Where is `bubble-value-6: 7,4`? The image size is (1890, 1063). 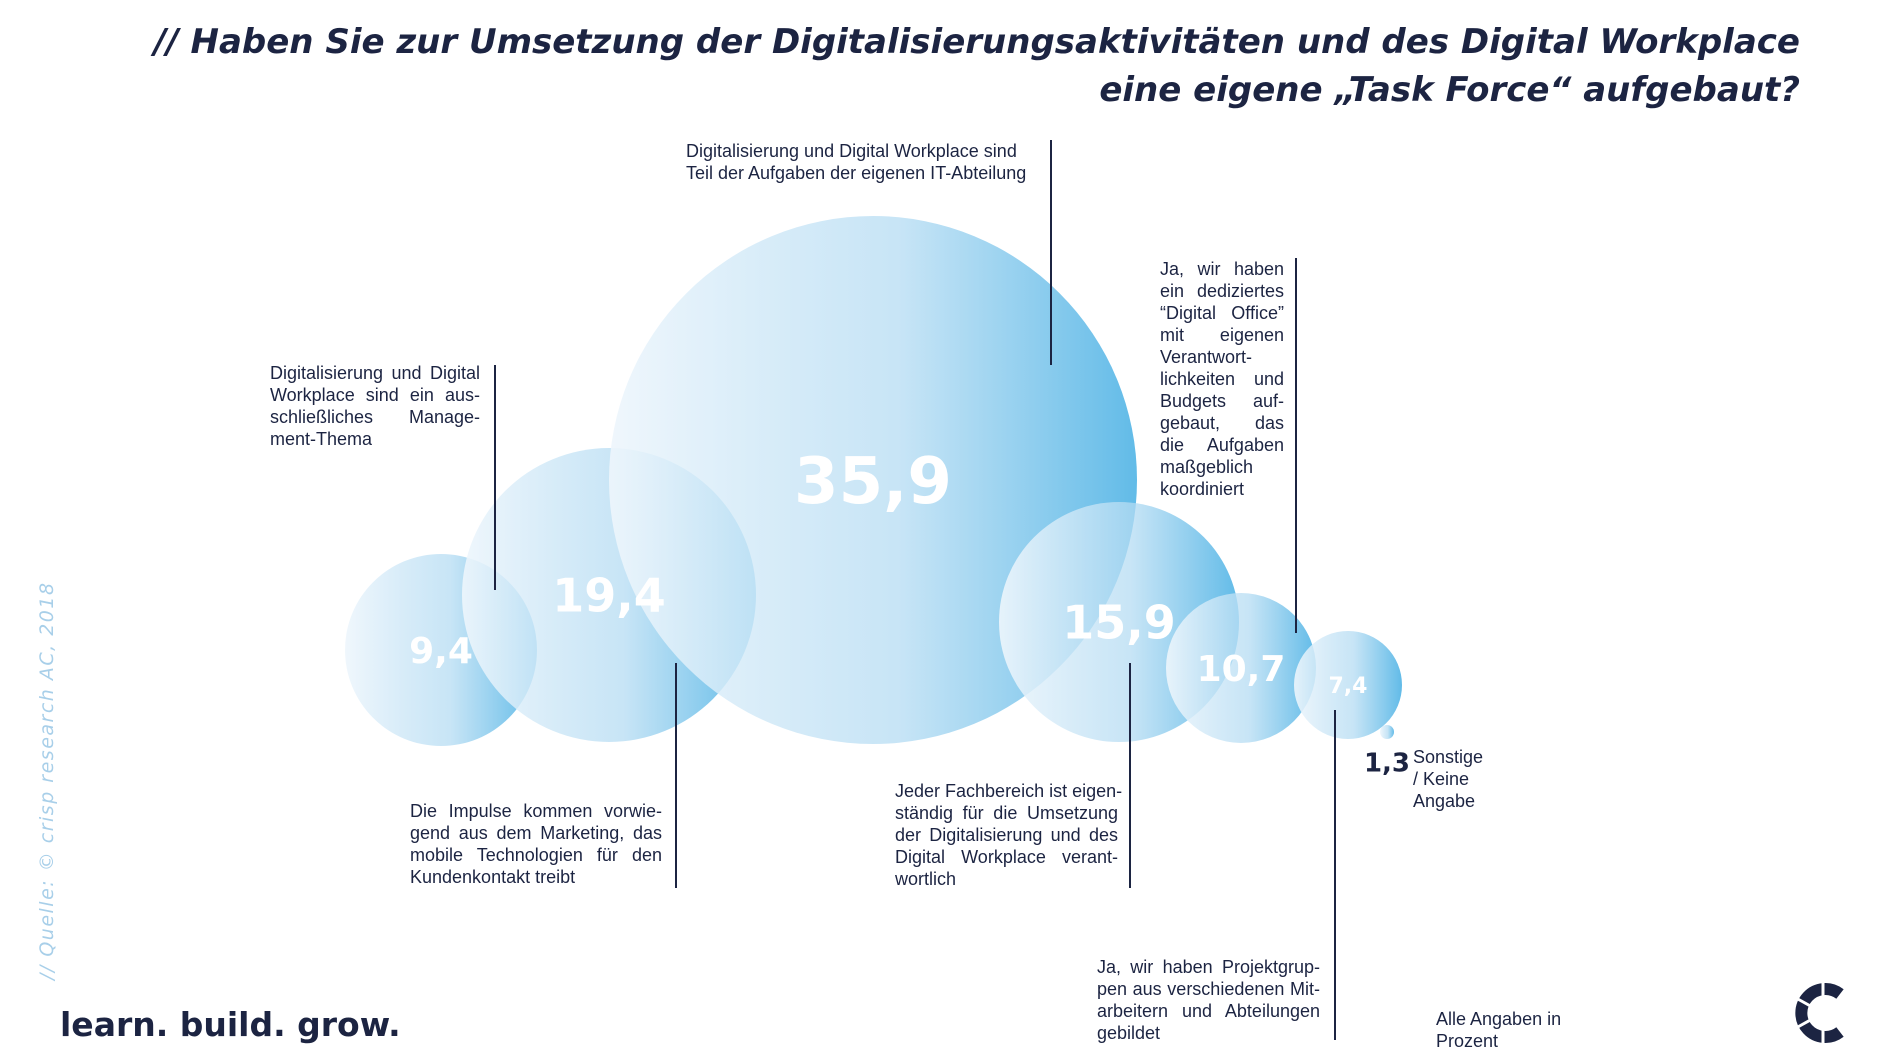
bubble-value-6: 7,4 is located at coordinates (1348, 686).